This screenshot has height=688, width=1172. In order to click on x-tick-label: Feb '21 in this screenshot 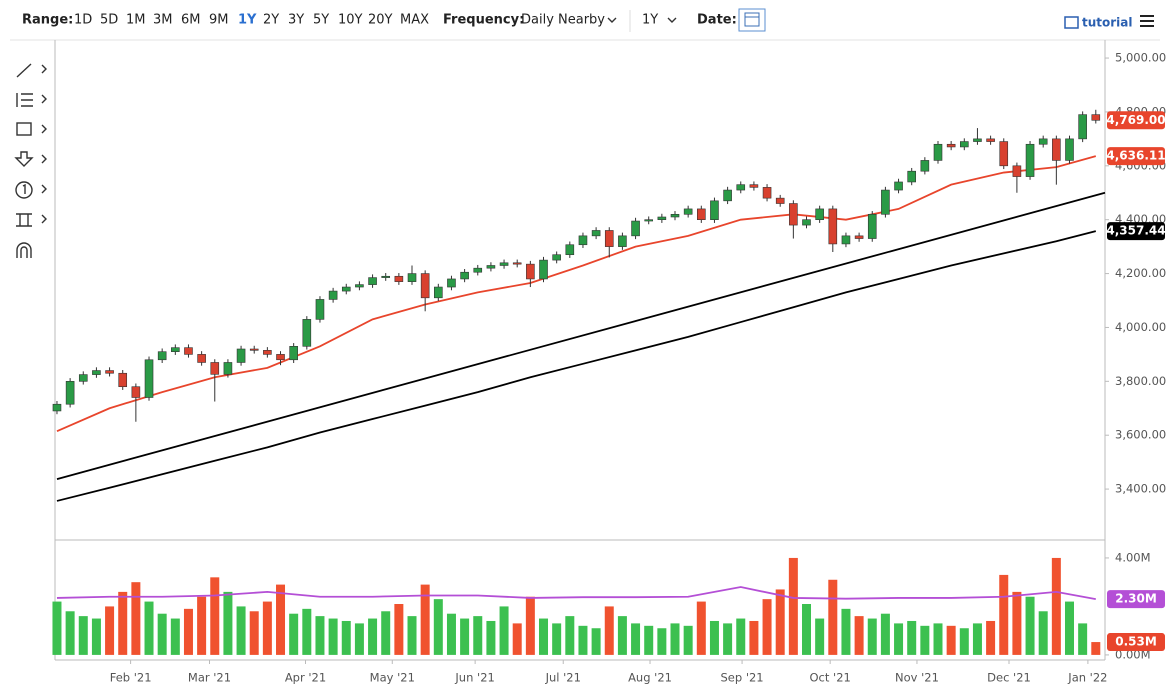, I will do `click(131, 678)`.